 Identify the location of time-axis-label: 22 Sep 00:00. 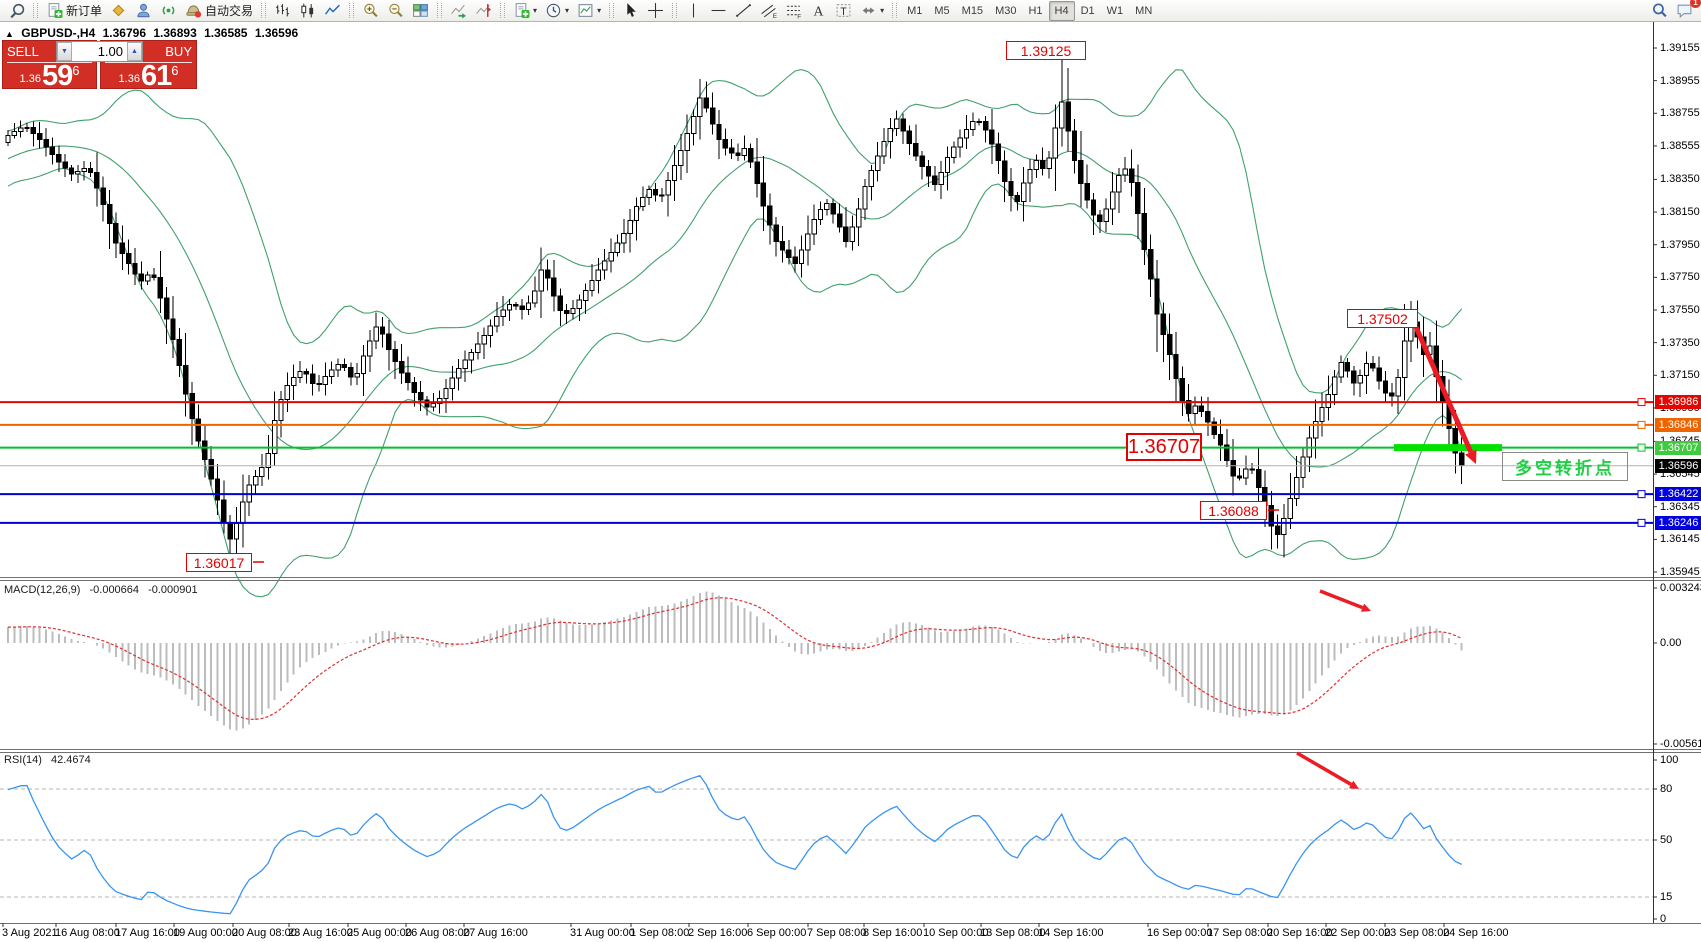
(1358, 933).